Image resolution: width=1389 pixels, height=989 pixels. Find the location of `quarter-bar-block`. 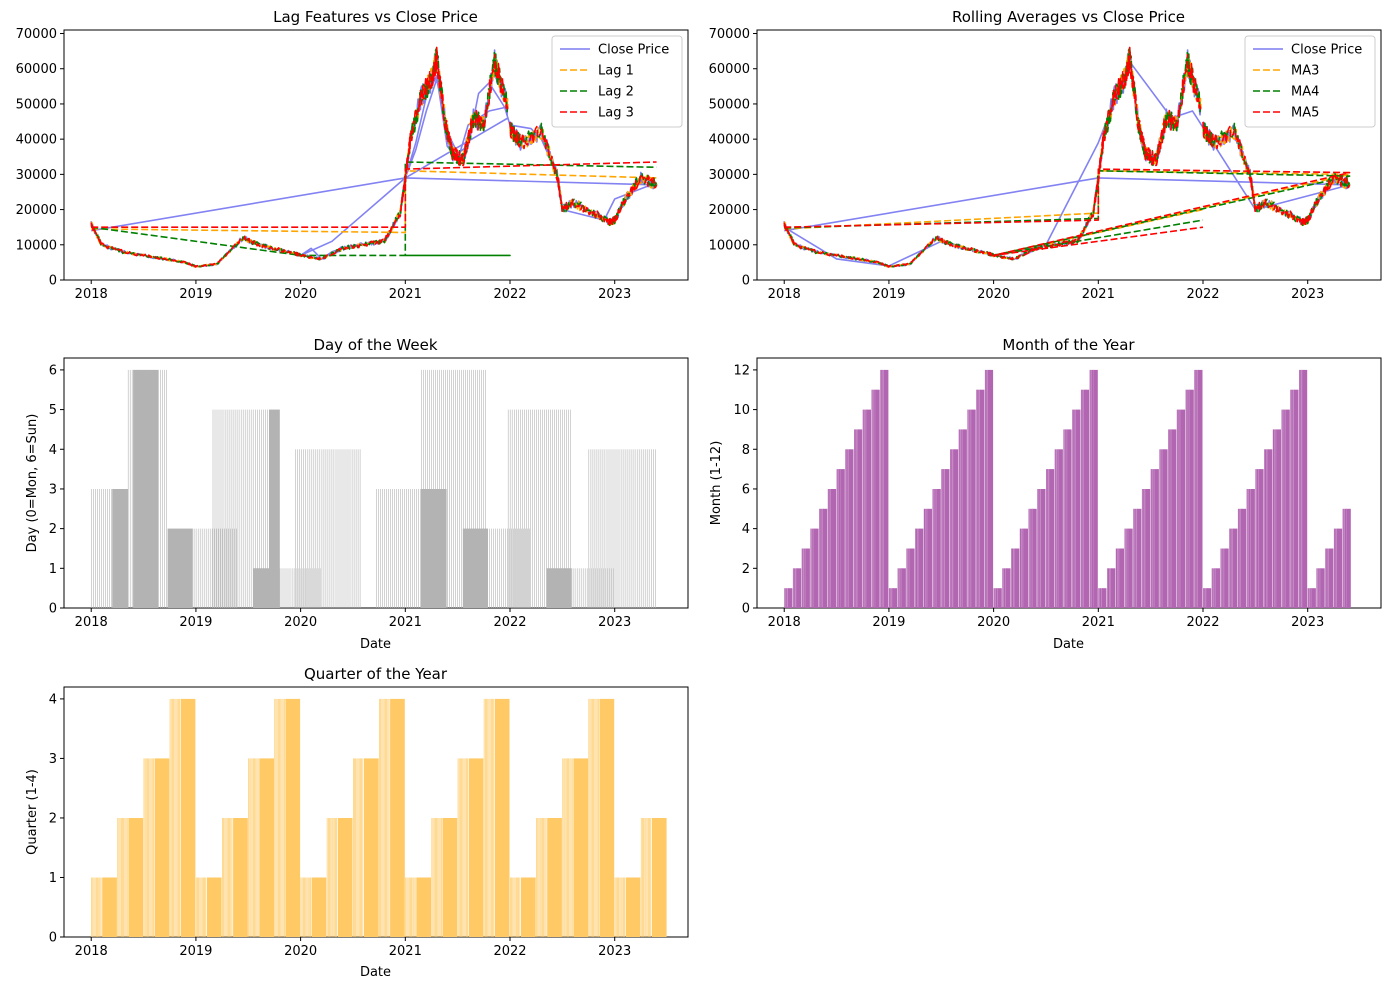

quarter-bar-block is located at coordinates (293, 817).